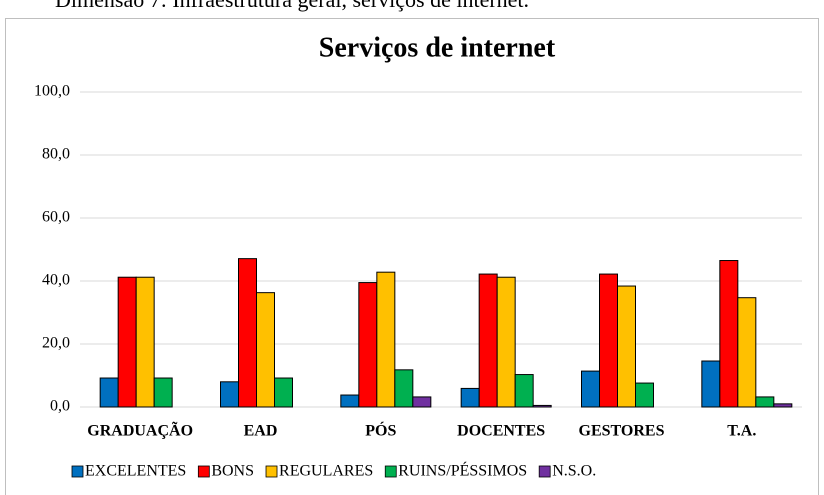 The width and height of the screenshot is (824, 495). I want to click on x-tick-label: PÓS, so click(380, 430).